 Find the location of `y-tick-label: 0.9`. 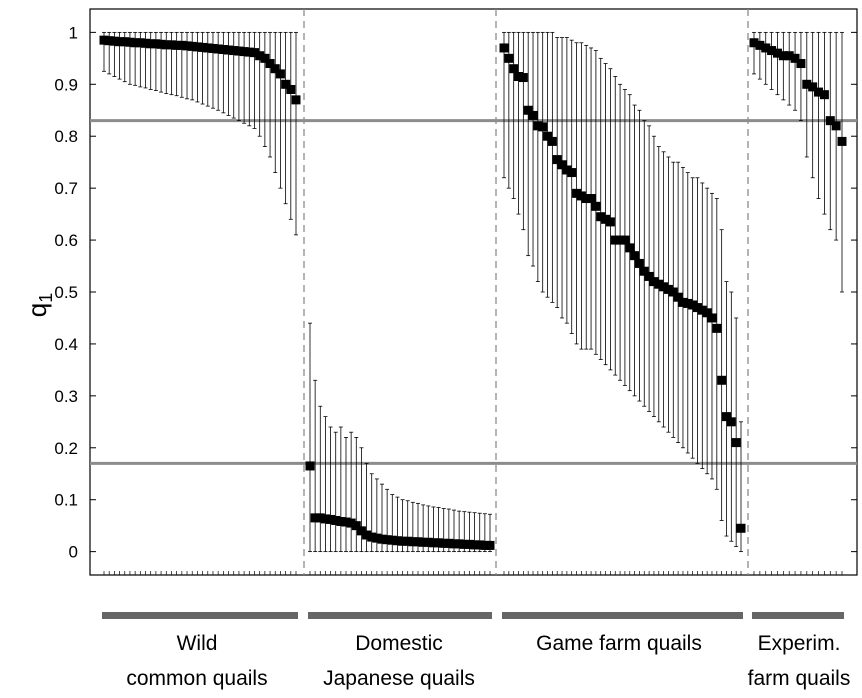

y-tick-label: 0.9 is located at coordinates (66, 84).